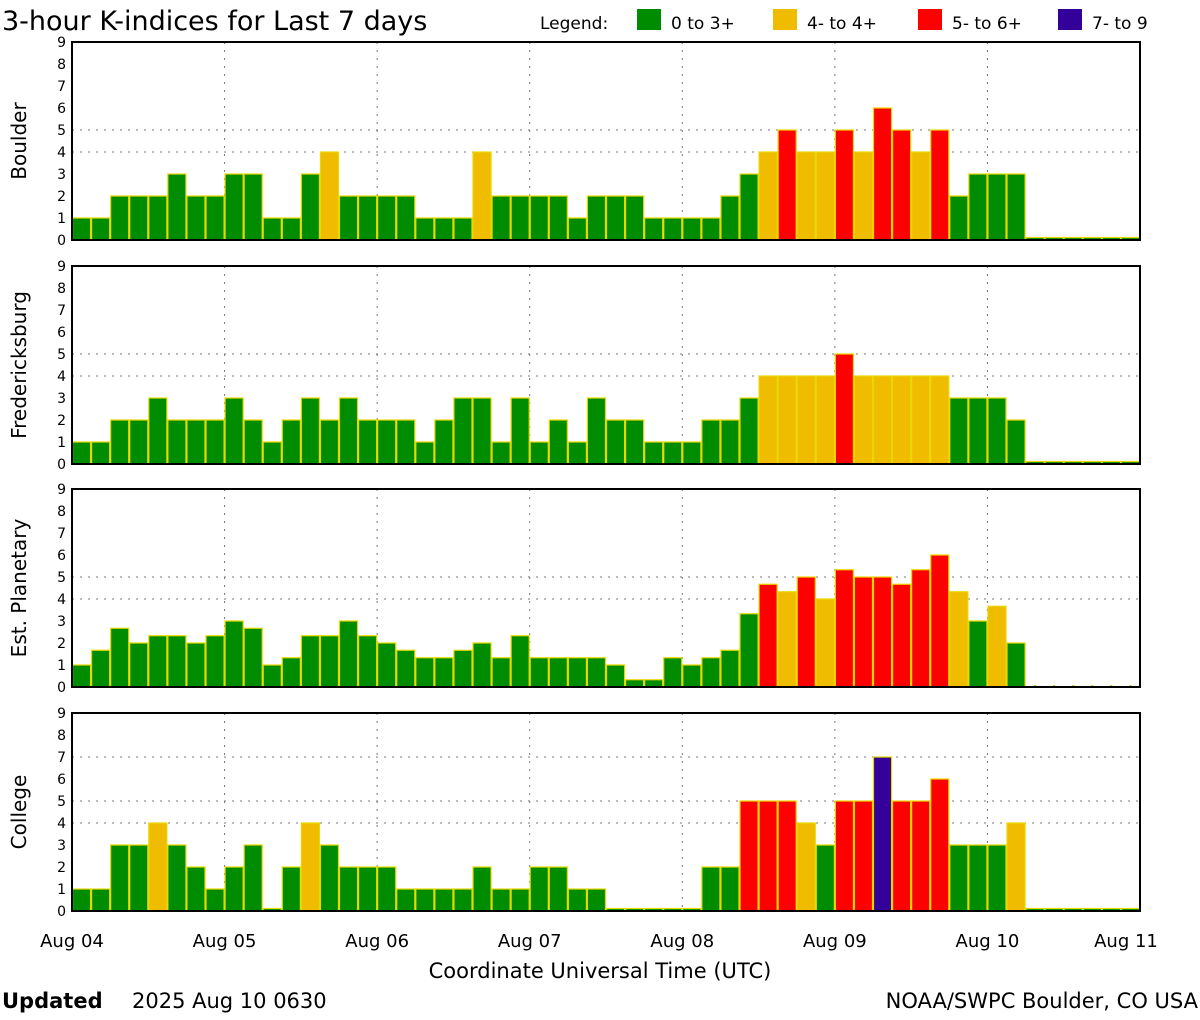  Describe the element at coordinates (61, 824) in the screenshot. I see `y-tick-label: 4` at that location.